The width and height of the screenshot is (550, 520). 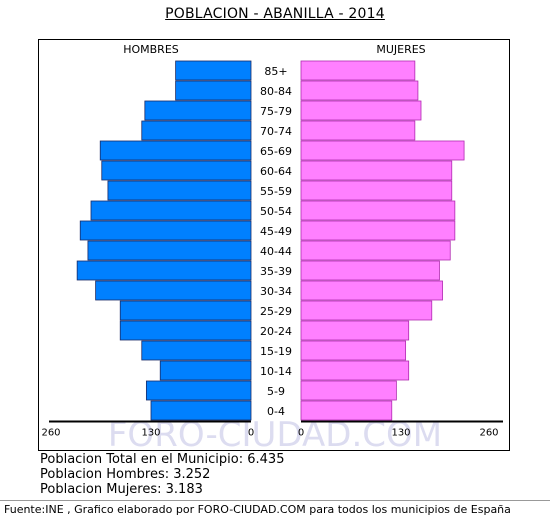 I want to click on men-population: Poblacion Hombres: 3.252, so click(x=125, y=474).